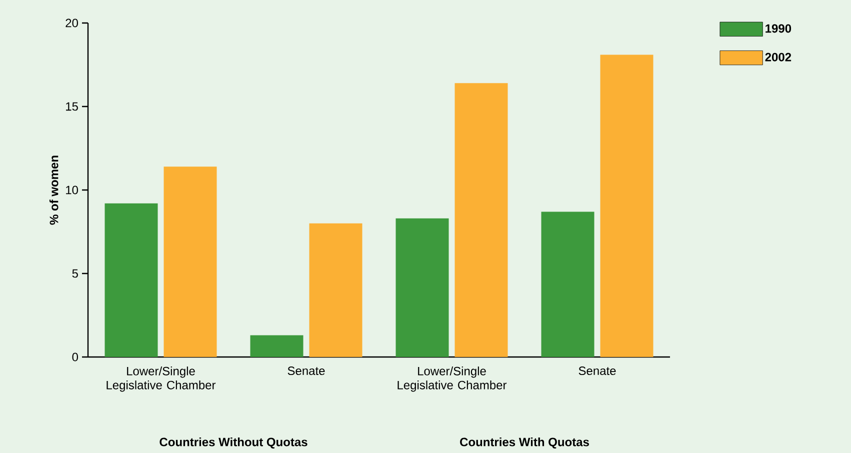  Describe the element at coordinates (53, 190) in the screenshot. I see `y-axis-title: % of women` at that location.